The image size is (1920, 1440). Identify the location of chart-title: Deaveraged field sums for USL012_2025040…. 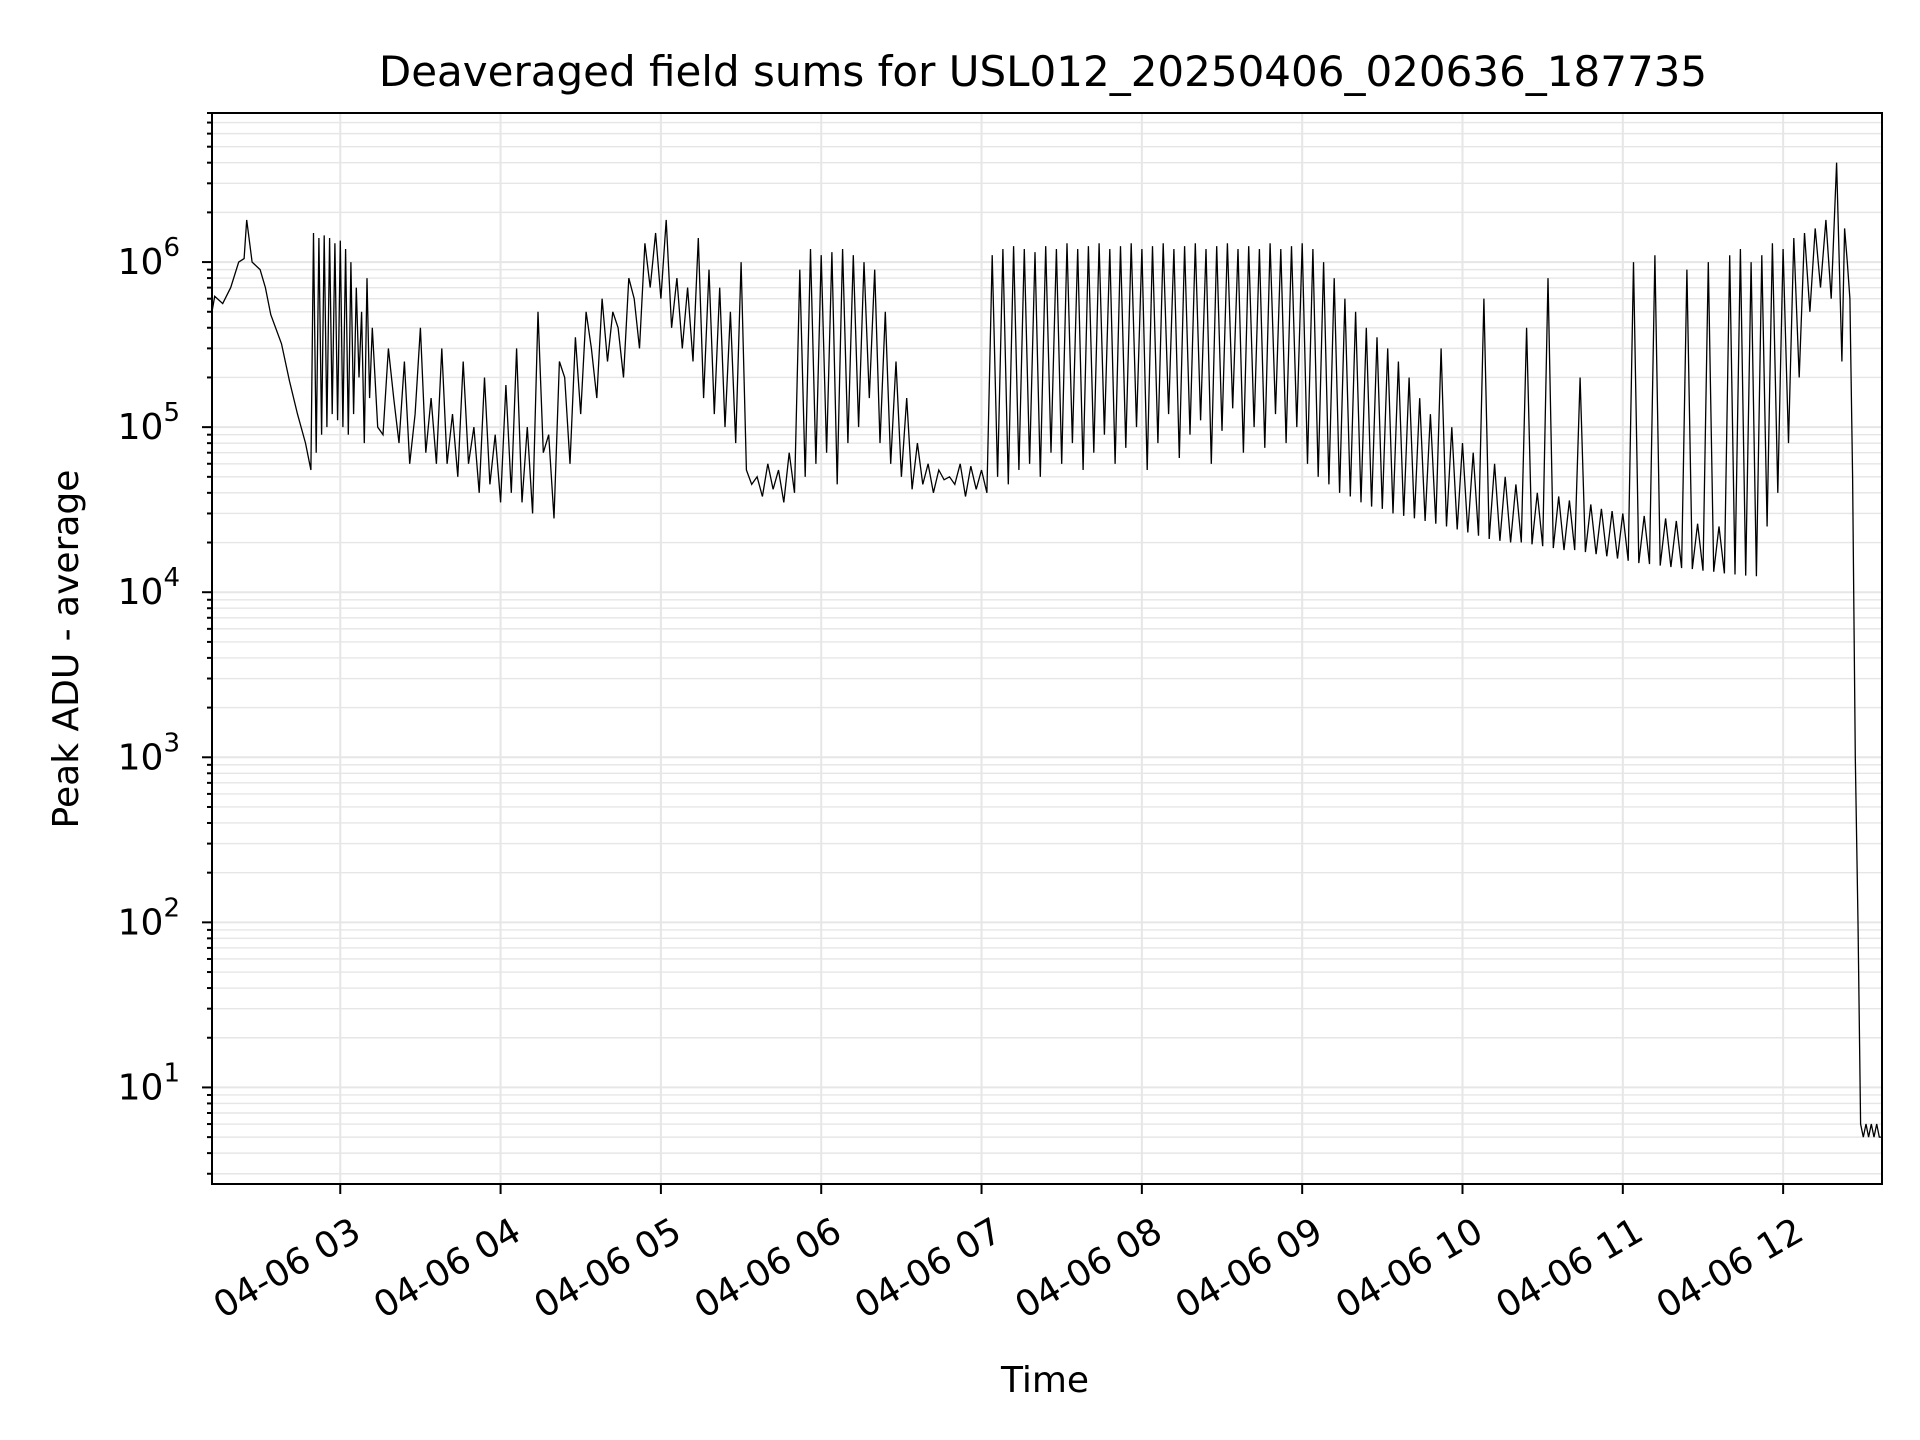
(1043, 71).